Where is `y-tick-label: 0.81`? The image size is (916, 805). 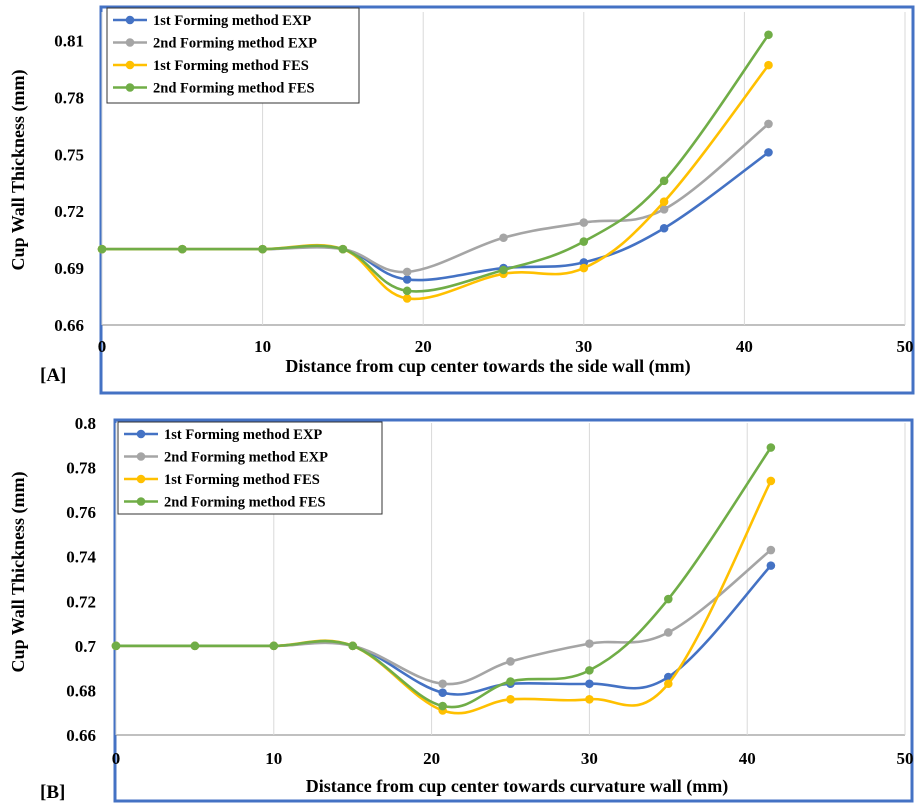
y-tick-label: 0.81 is located at coordinates (69, 40).